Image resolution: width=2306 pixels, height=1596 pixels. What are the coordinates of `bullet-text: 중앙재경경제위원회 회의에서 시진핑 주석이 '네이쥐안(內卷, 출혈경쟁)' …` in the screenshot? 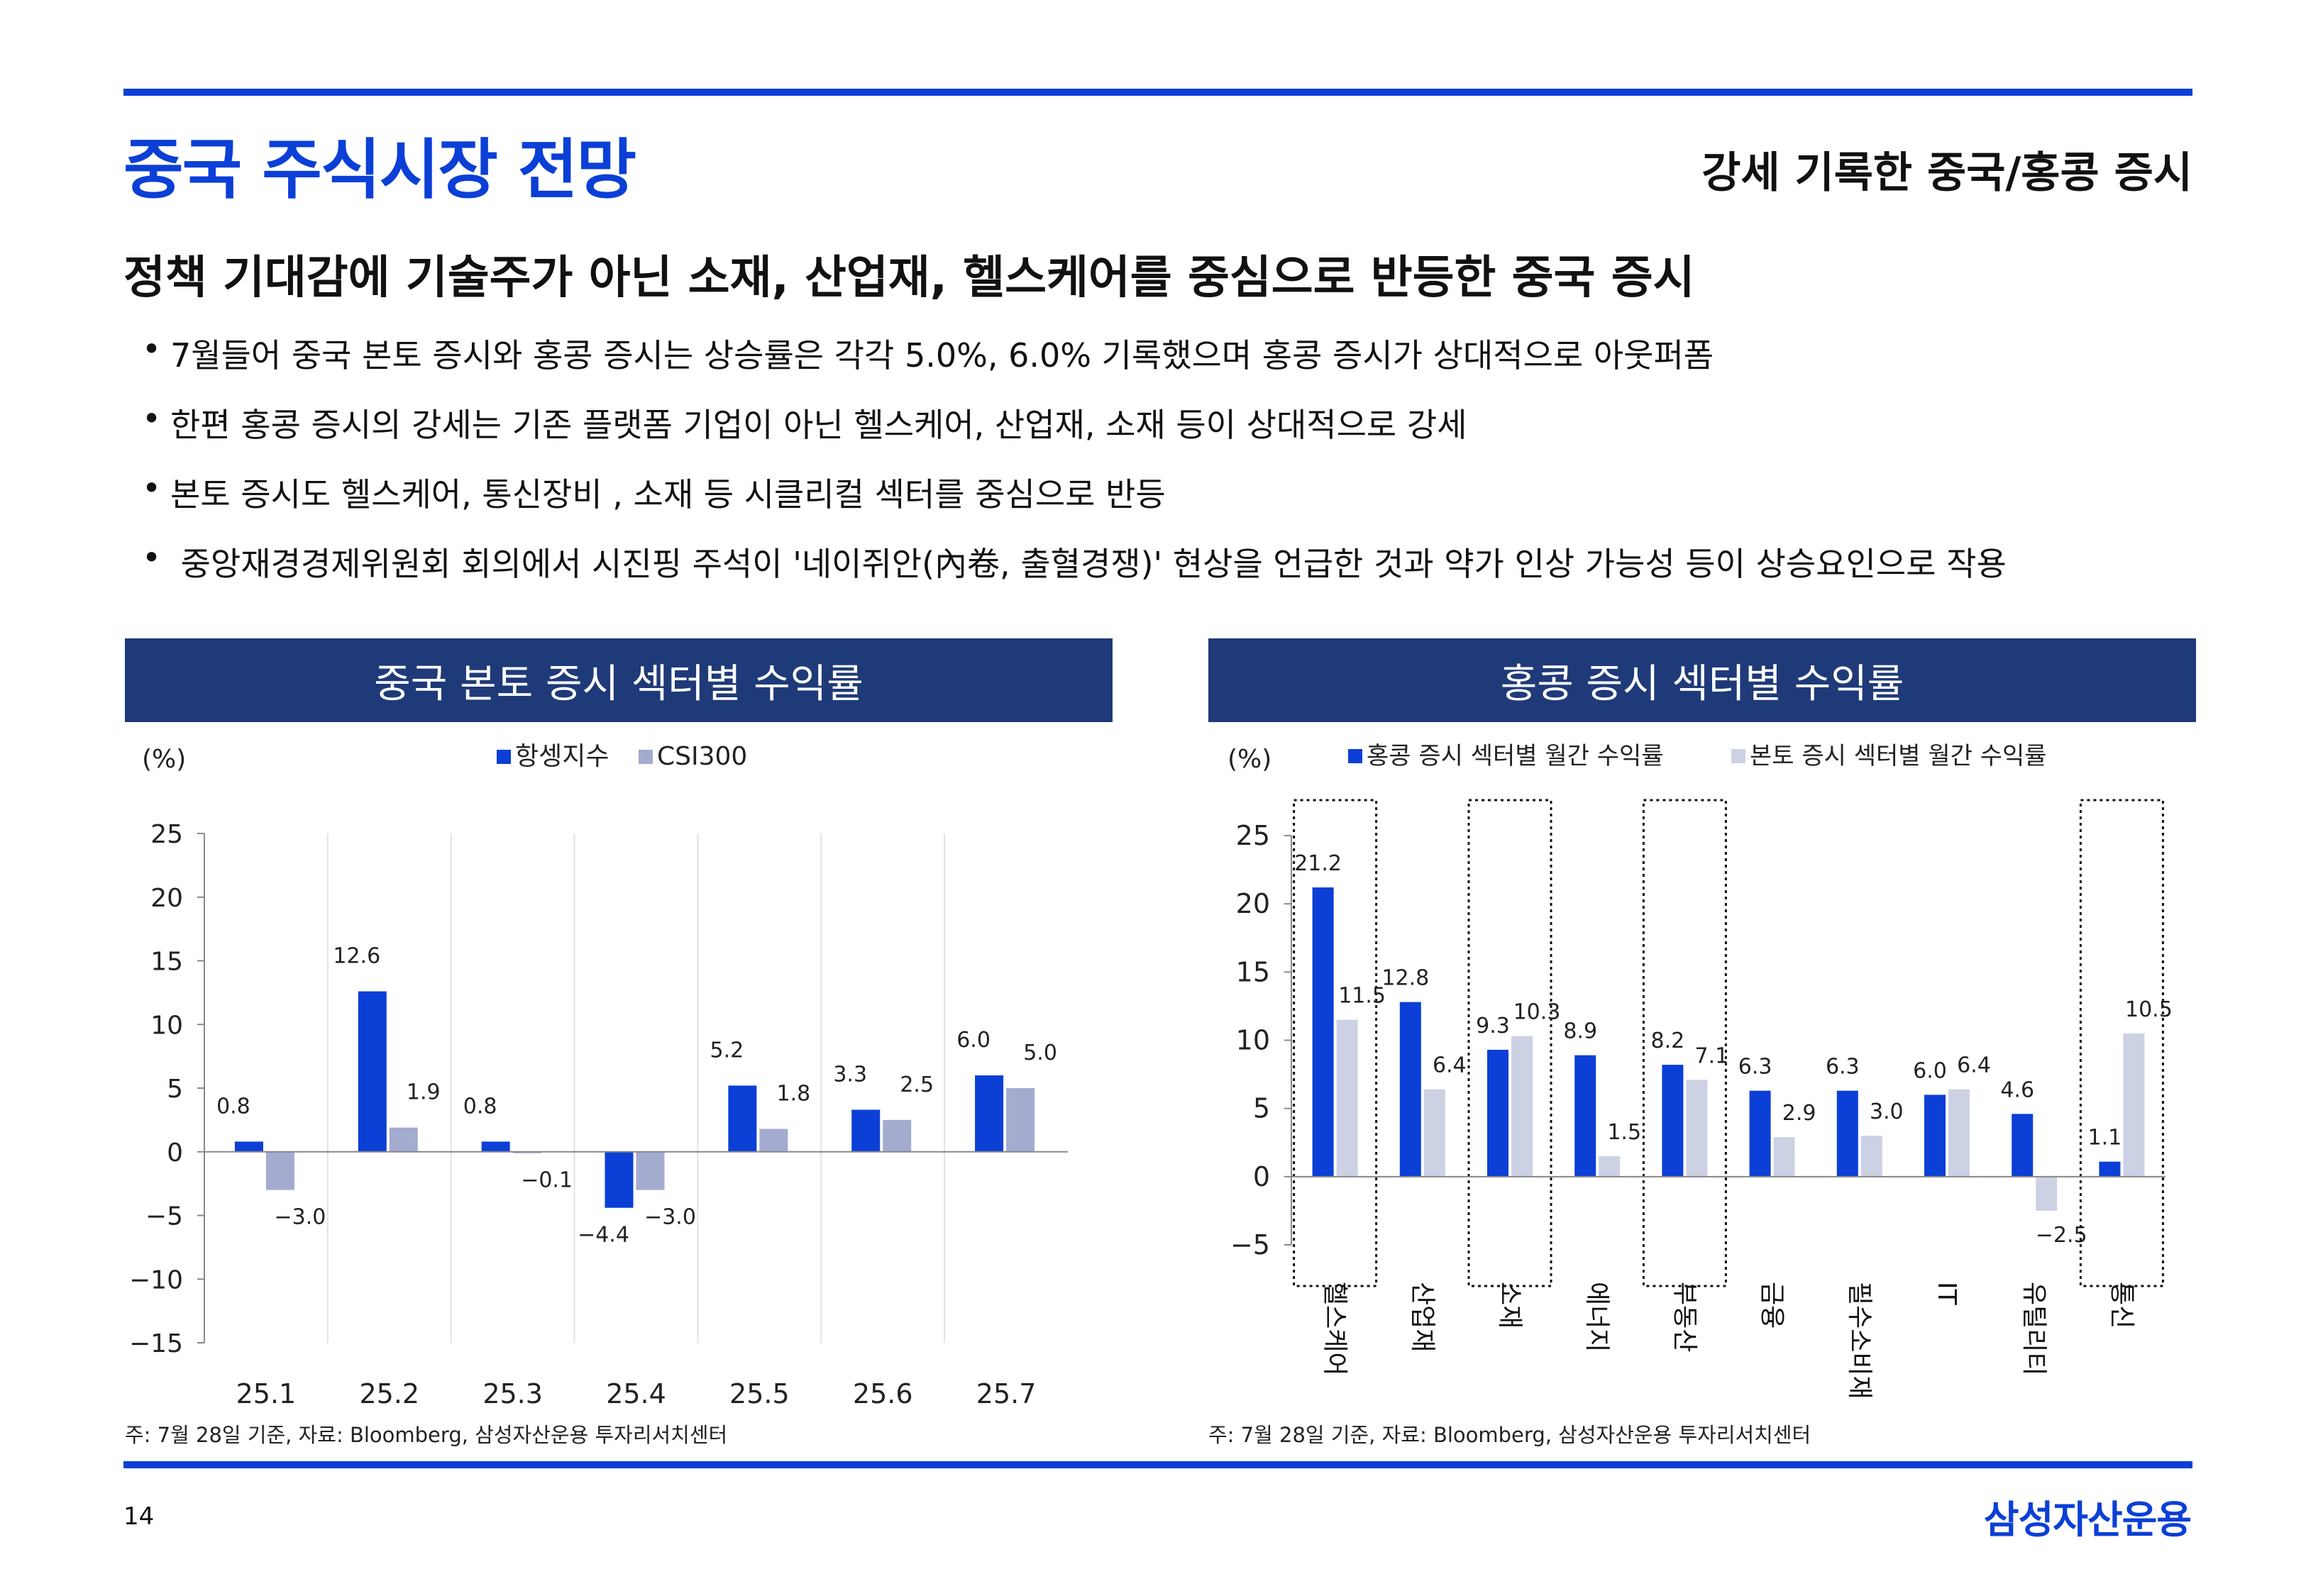 It's located at (1088, 564).